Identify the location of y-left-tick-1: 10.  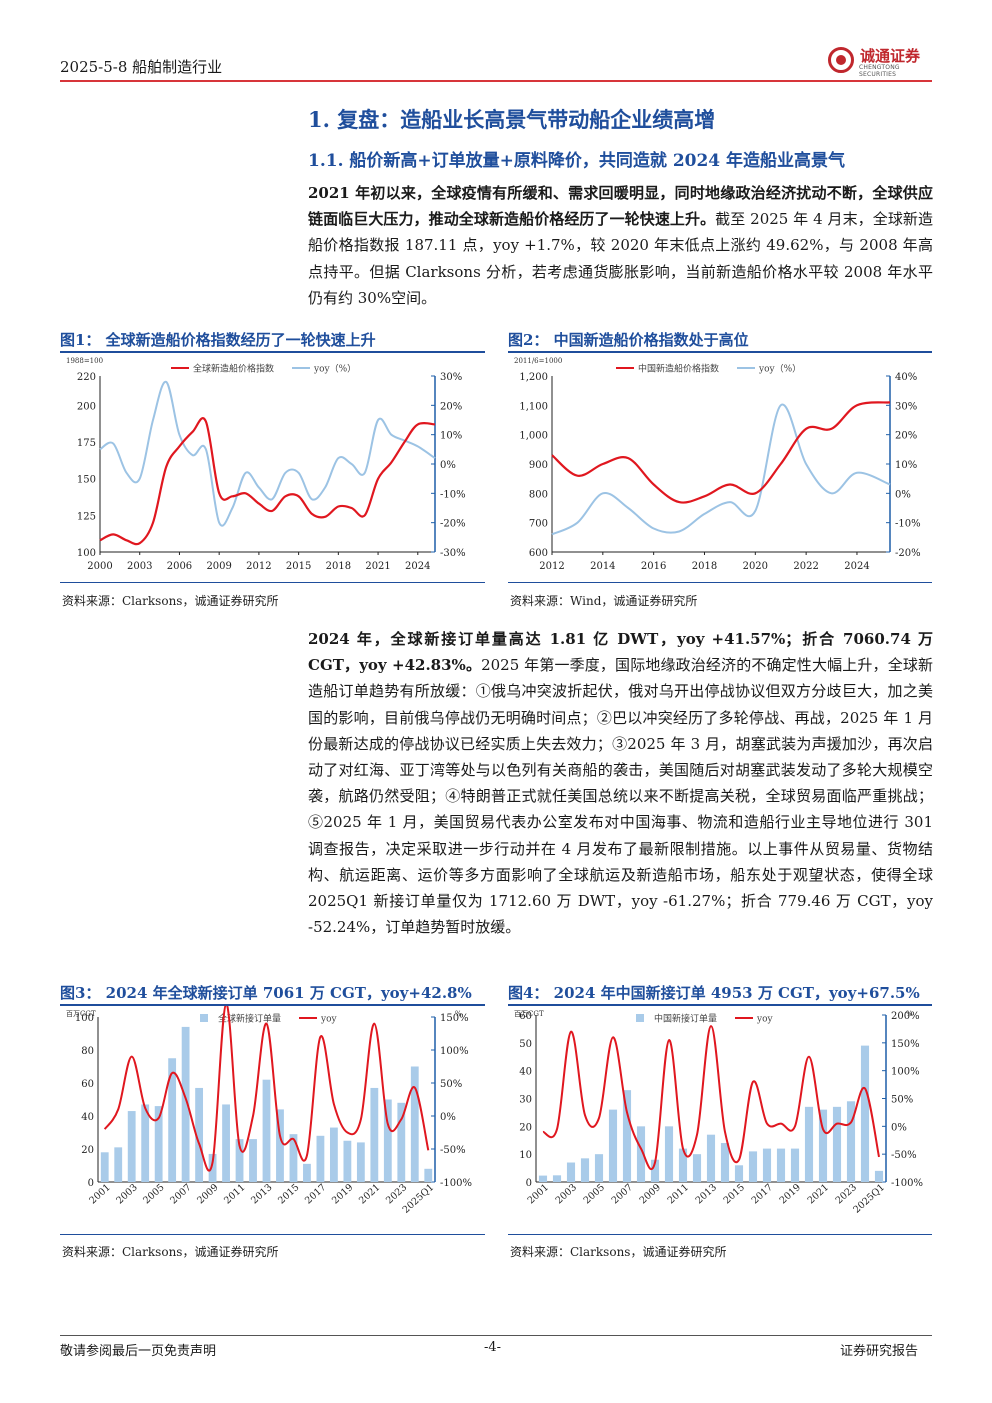
(525, 1155).